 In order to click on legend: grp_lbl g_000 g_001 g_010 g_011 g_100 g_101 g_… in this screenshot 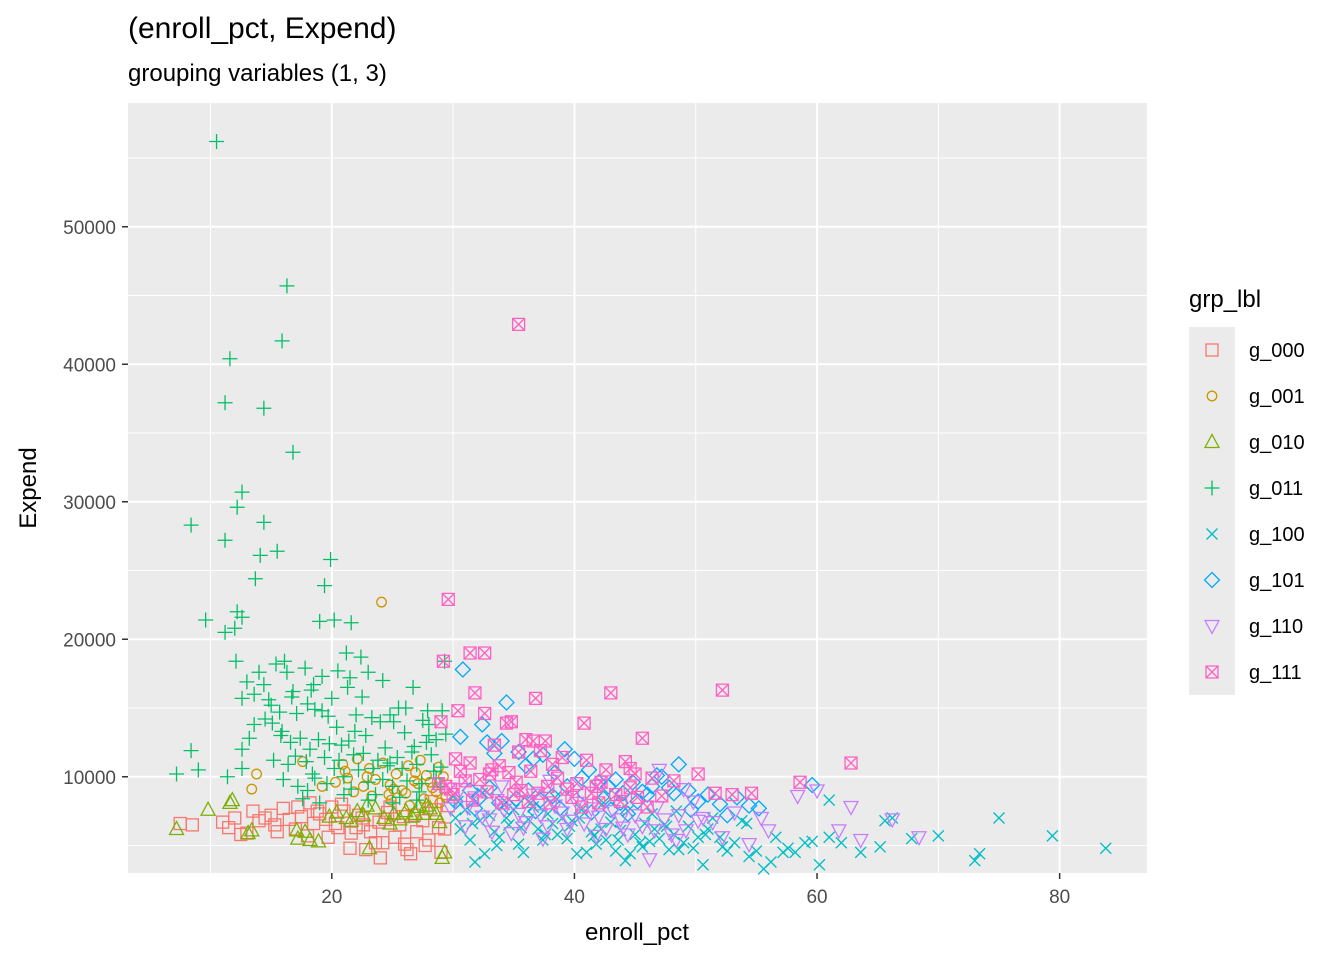, I will do `click(1247, 490)`.